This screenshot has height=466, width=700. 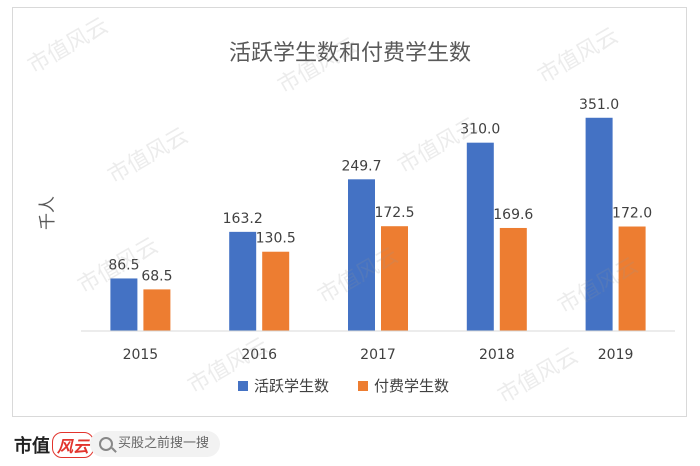 What do you see at coordinates (480, 236) in the screenshot?
I see `bar-active-2018` at bounding box center [480, 236].